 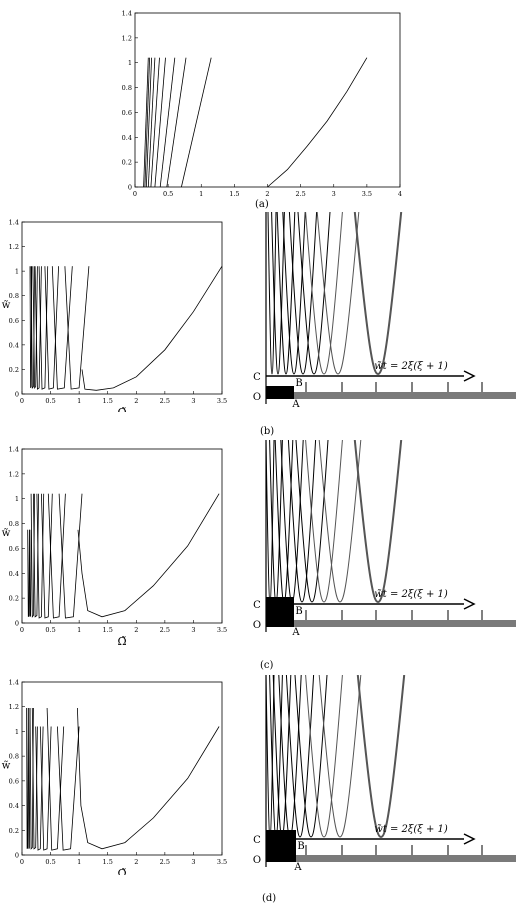 I want to click on caption-b: (b), so click(x=267, y=431).